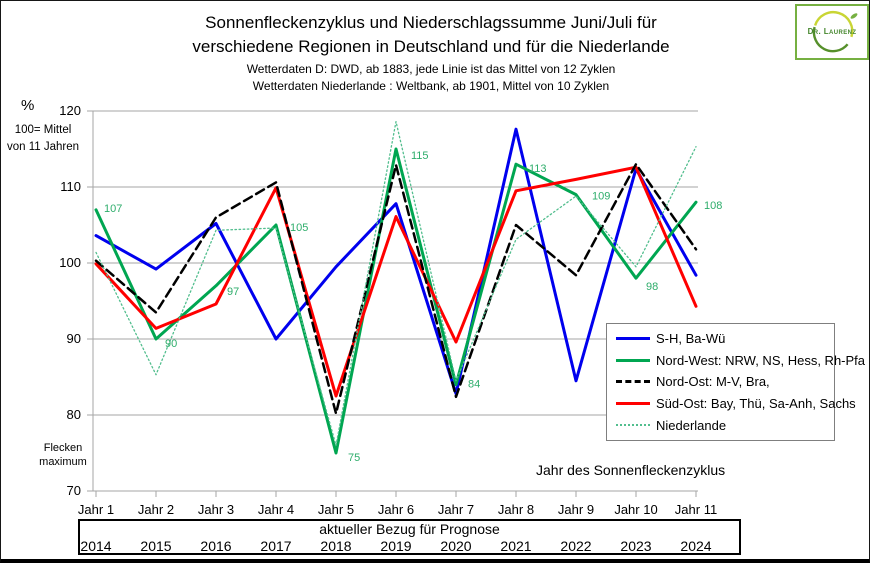 The height and width of the screenshot is (563, 870). Describe the element at coordinates (631, 470) in the screenshot. I see `x-axis-title: Jahr des Sonnenfleckenzyklus` at that location.